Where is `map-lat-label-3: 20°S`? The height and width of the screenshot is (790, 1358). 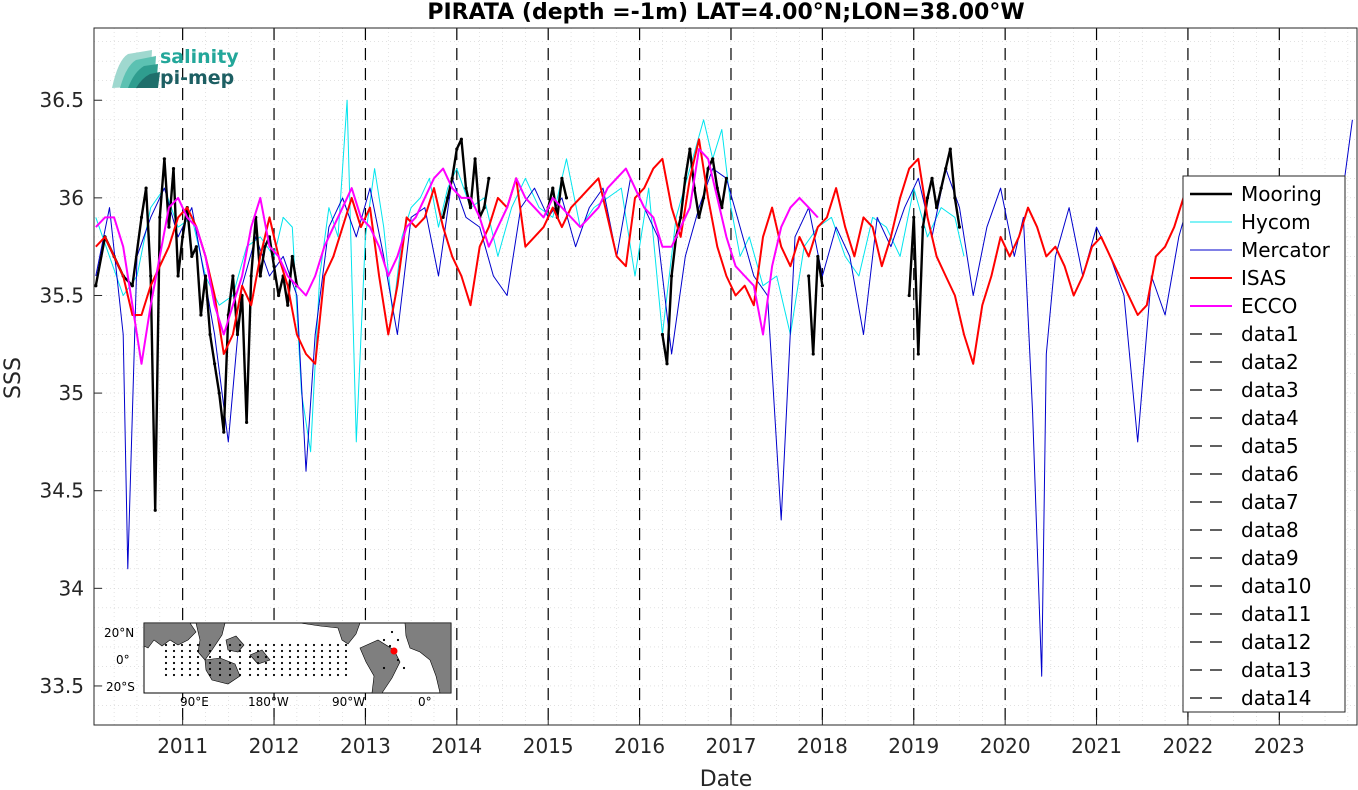
map-lat-label-3: 20°S is located at coordinates (120, 687).